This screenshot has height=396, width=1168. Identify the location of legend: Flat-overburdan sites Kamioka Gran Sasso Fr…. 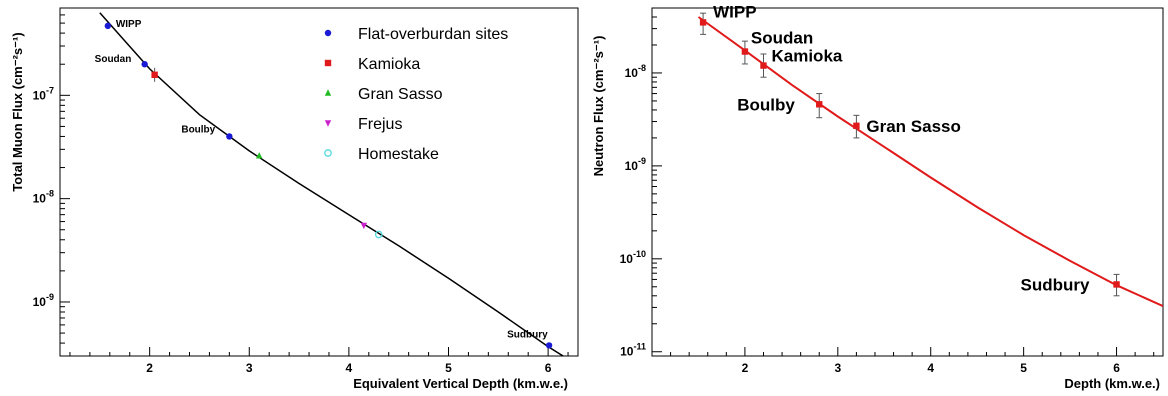
(416, 94).